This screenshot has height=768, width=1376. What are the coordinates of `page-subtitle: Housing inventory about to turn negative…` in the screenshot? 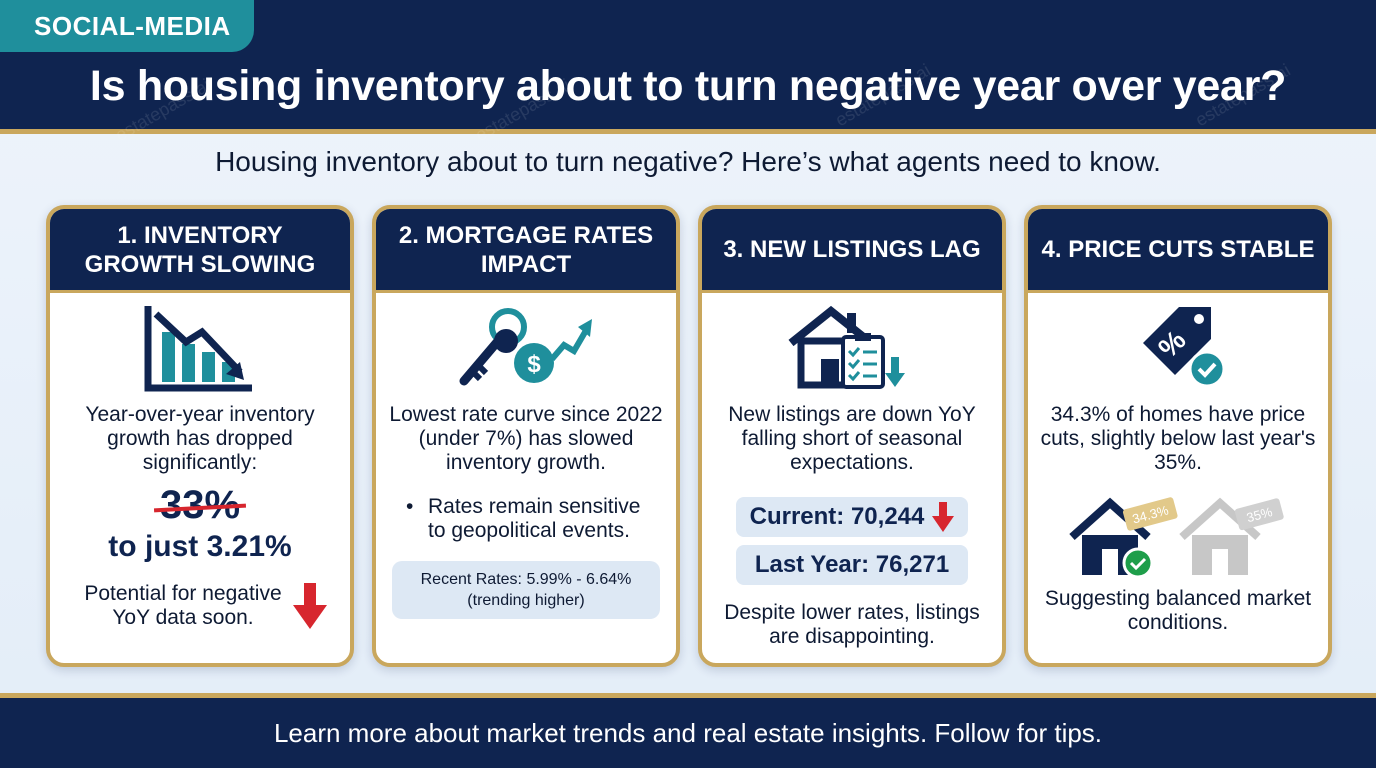 It's located at (688, 161).